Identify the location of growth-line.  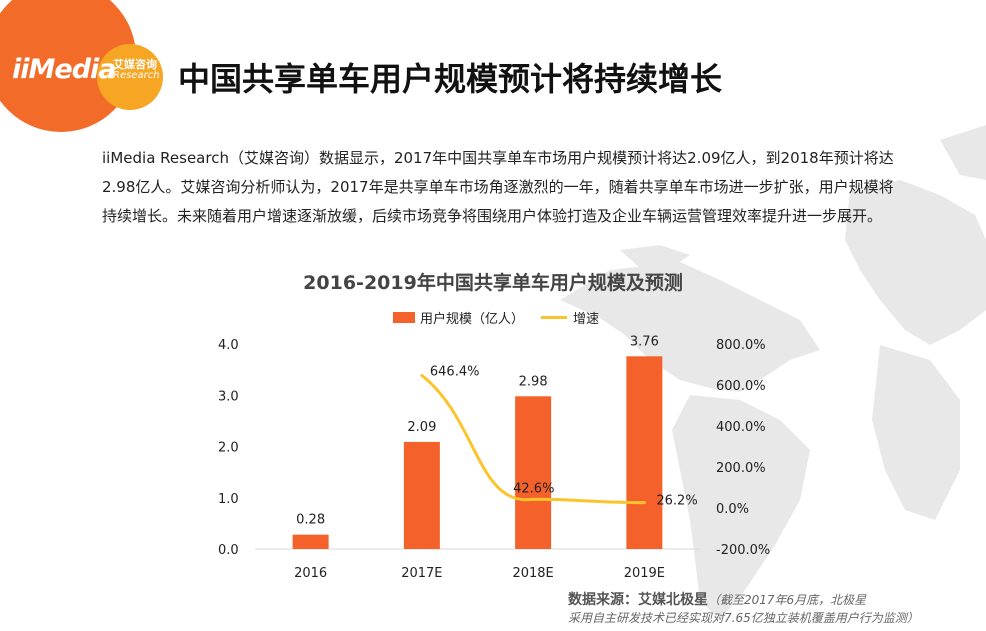
(533, 439).